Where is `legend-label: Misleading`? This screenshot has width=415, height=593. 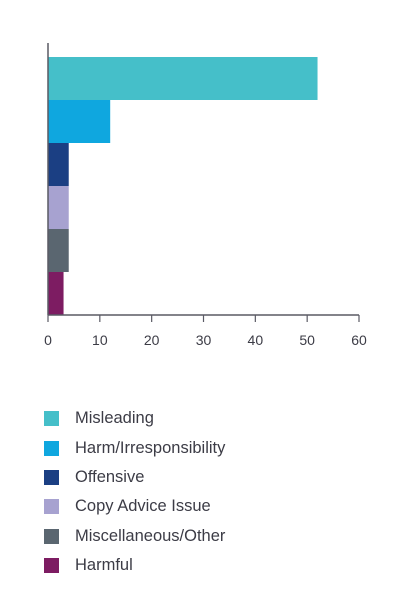
legend-label: Misleading is located at coordinates (114, 418).